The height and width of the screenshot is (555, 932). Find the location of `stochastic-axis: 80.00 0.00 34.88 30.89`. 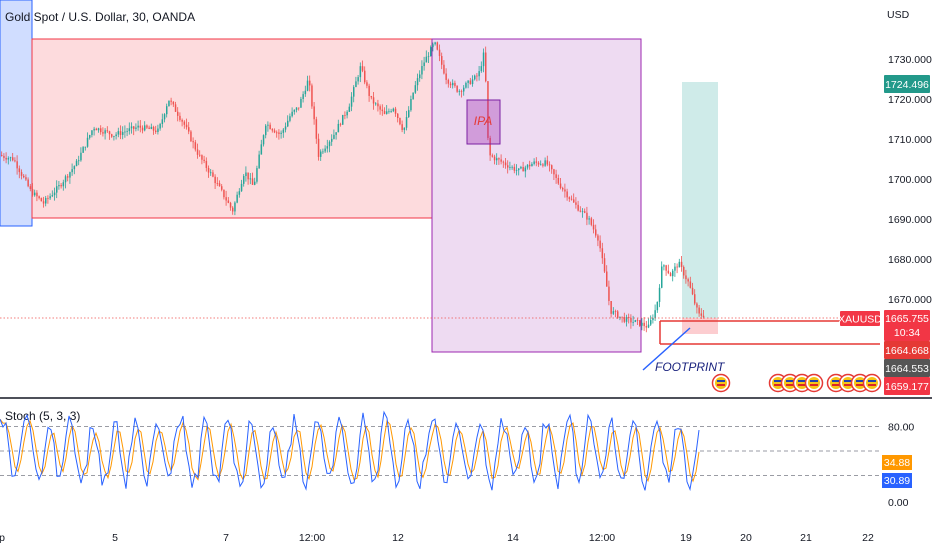

stochastic-axis: 80.00 0.00 34.88 30.89 is located at coordinates (898, 465).